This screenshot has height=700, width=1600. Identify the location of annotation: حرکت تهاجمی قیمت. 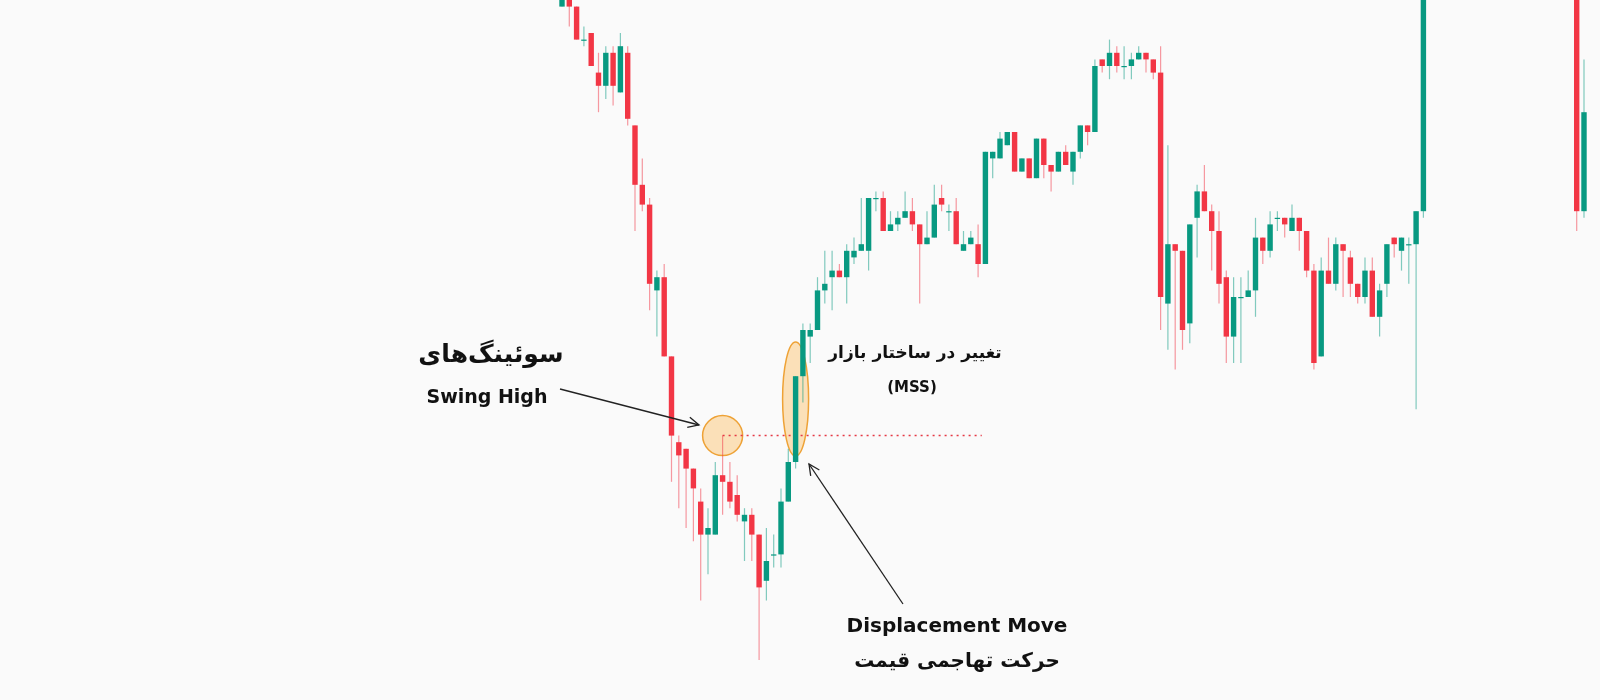
(957, 660).